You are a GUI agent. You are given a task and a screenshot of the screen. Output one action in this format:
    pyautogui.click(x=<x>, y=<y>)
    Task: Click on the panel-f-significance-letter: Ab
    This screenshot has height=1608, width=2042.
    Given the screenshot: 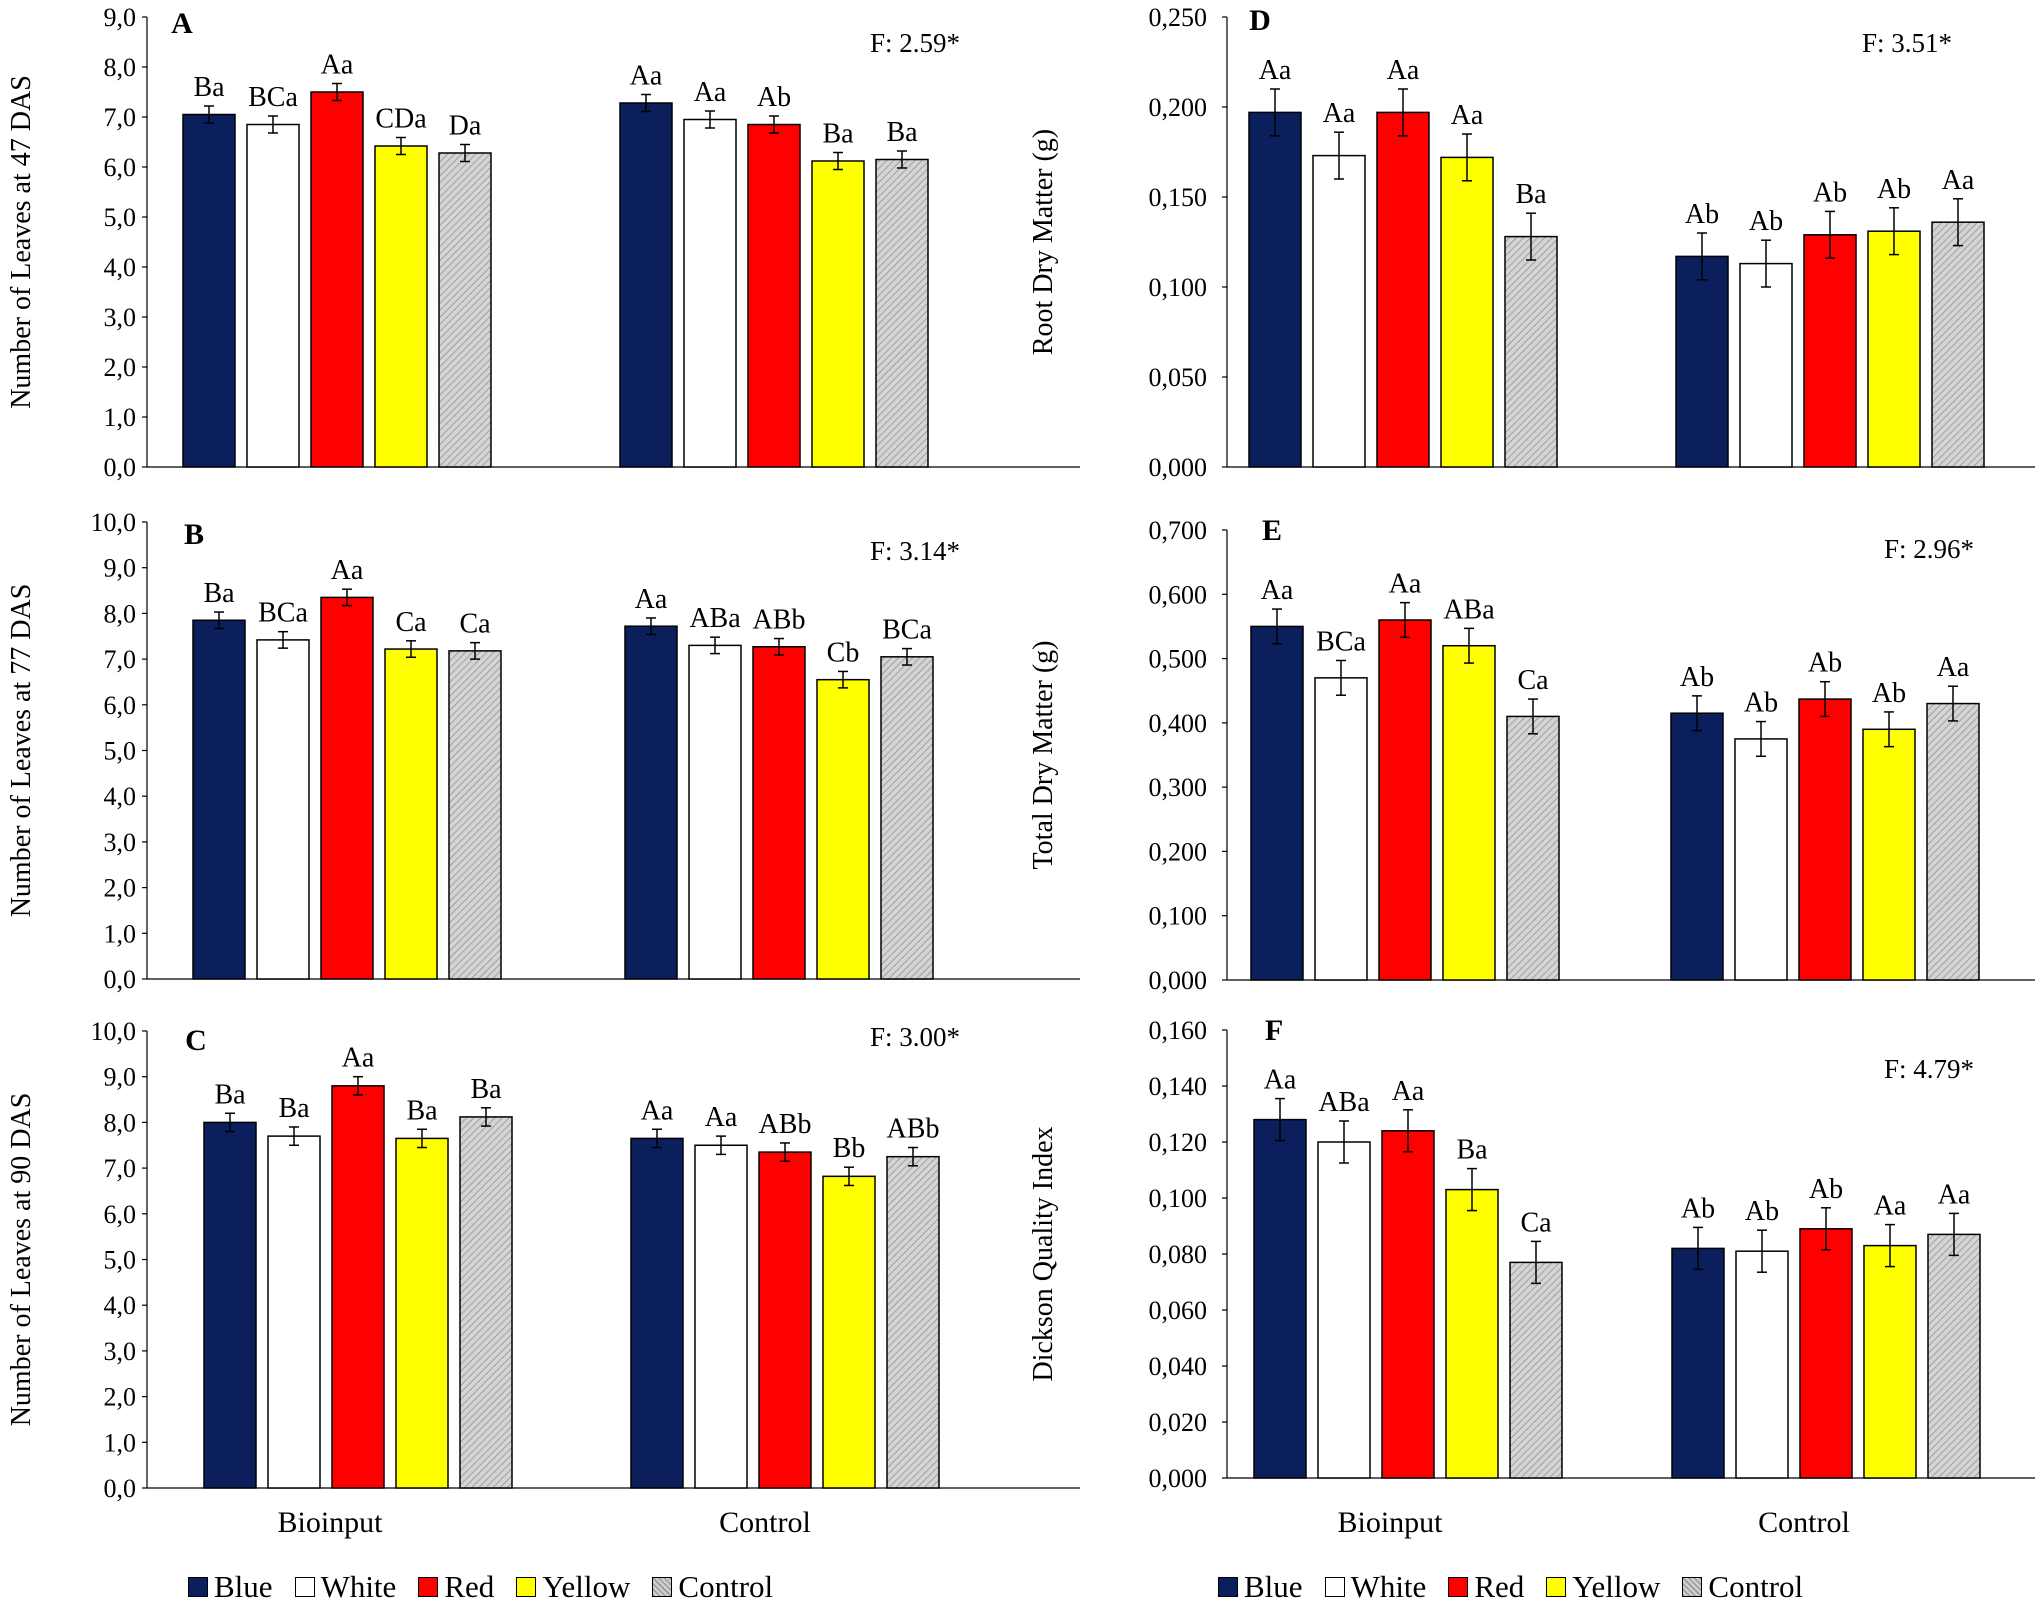 What is the action you would take?
    pyautogui.click(x=1698, y=1208)
    